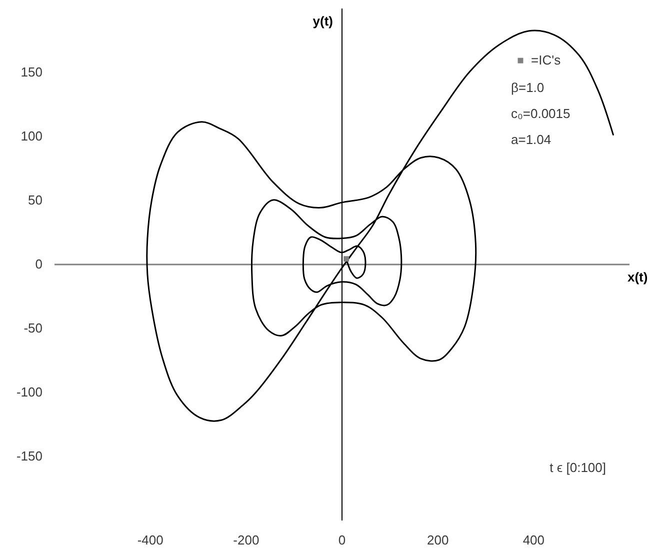  Describe the element at coordinates (437, 540) in the screenshot. I see `x-tick-label: 200` at that location.